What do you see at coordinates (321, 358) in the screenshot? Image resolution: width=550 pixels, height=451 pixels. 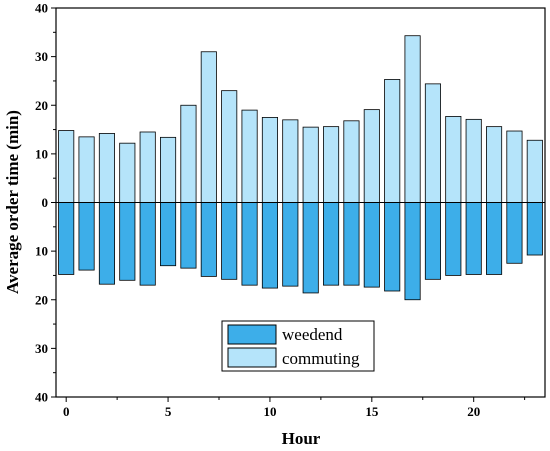 I see `legend-label-commuting: commuting` at bounding box center [321, 358].